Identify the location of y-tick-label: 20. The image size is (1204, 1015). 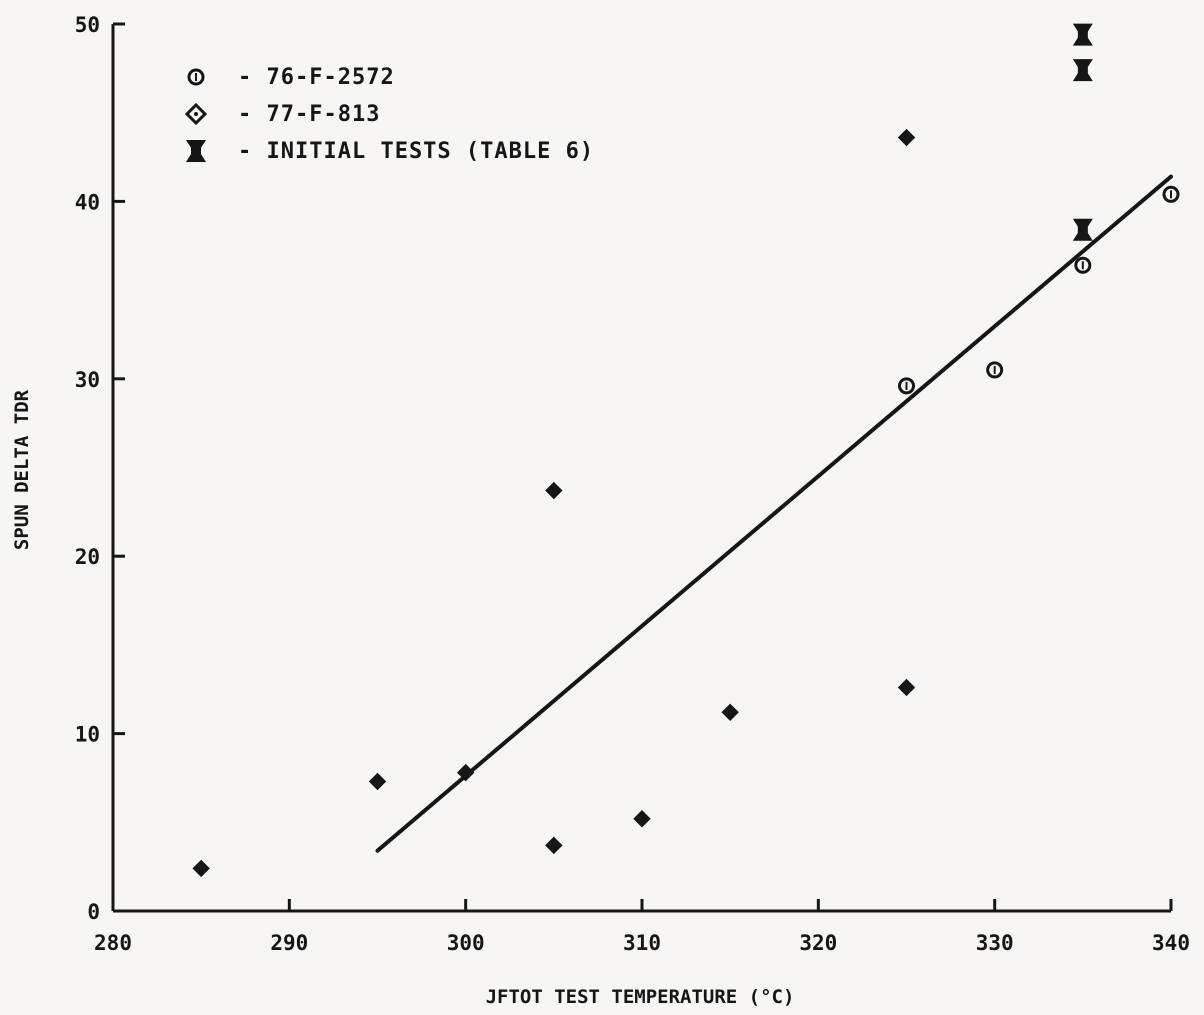
(87, 557).